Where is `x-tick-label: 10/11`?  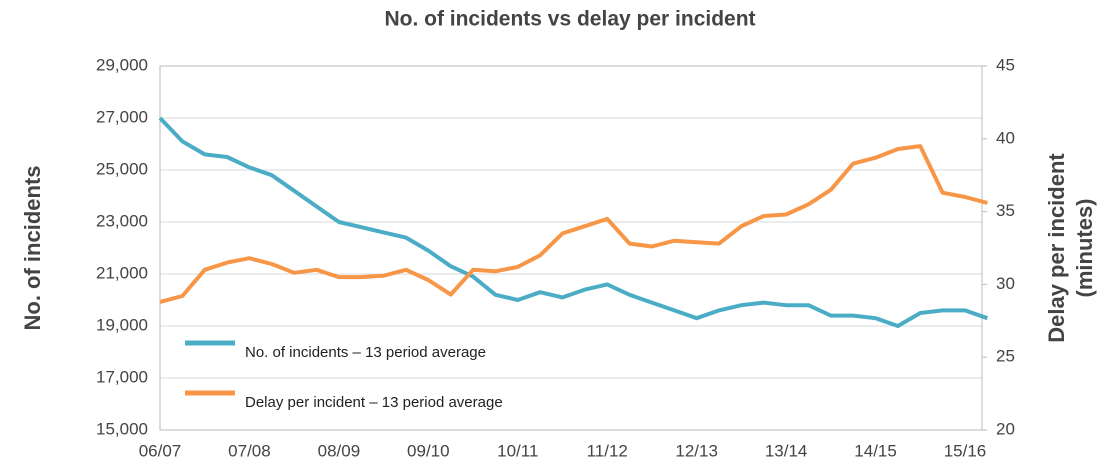 x-tick-label: 10/11 is located at coordinates (517, 450).